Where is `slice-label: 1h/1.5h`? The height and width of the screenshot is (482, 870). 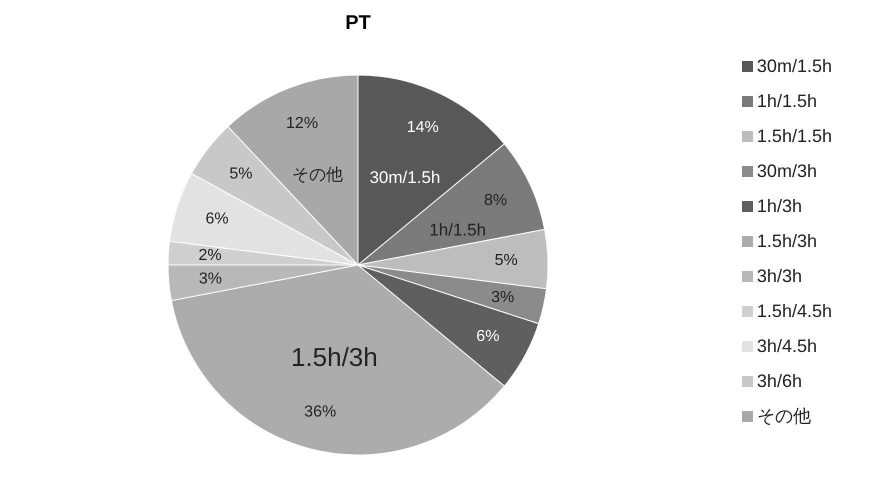 slice-label: 1h/1.5h is located at coordinates (457, 230).